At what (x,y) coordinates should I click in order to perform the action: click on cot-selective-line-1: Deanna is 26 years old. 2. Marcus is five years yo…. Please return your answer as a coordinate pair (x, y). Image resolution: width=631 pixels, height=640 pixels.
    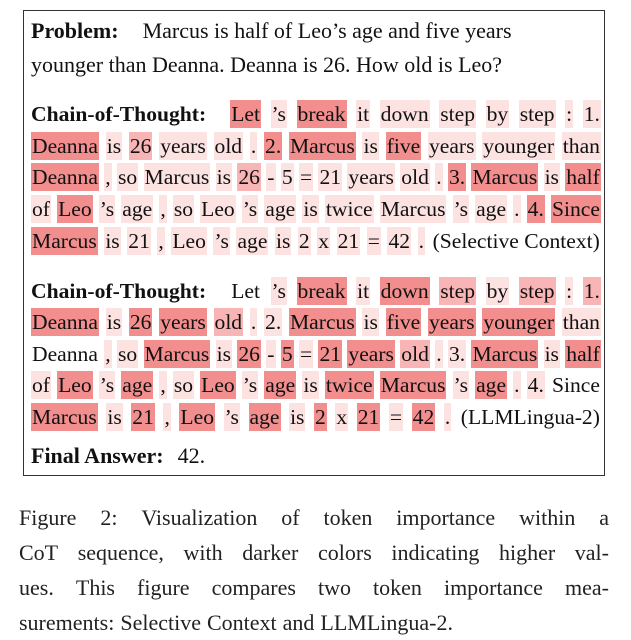
    Looking at the image, I should click on (316, 146).